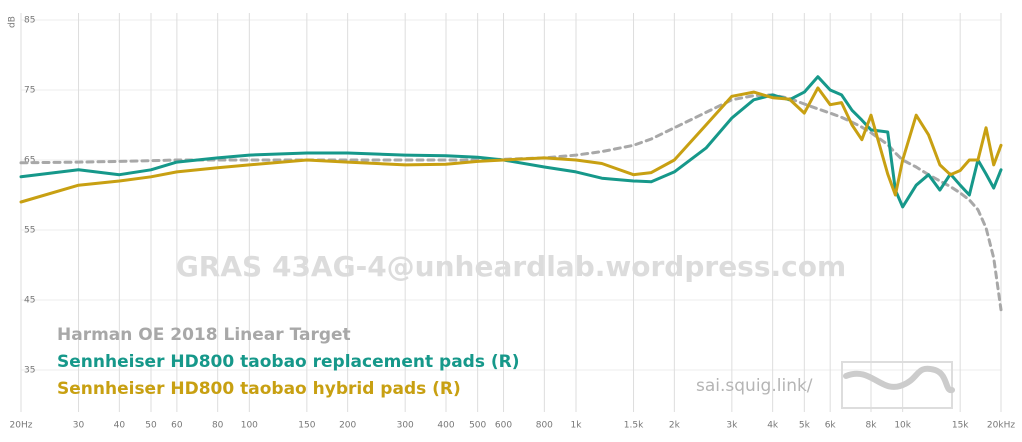 The image size is (1022, 442). Describe the element at coordinates (405, 426) in the screenshot. I see `x-tick-label: 300` at that location.